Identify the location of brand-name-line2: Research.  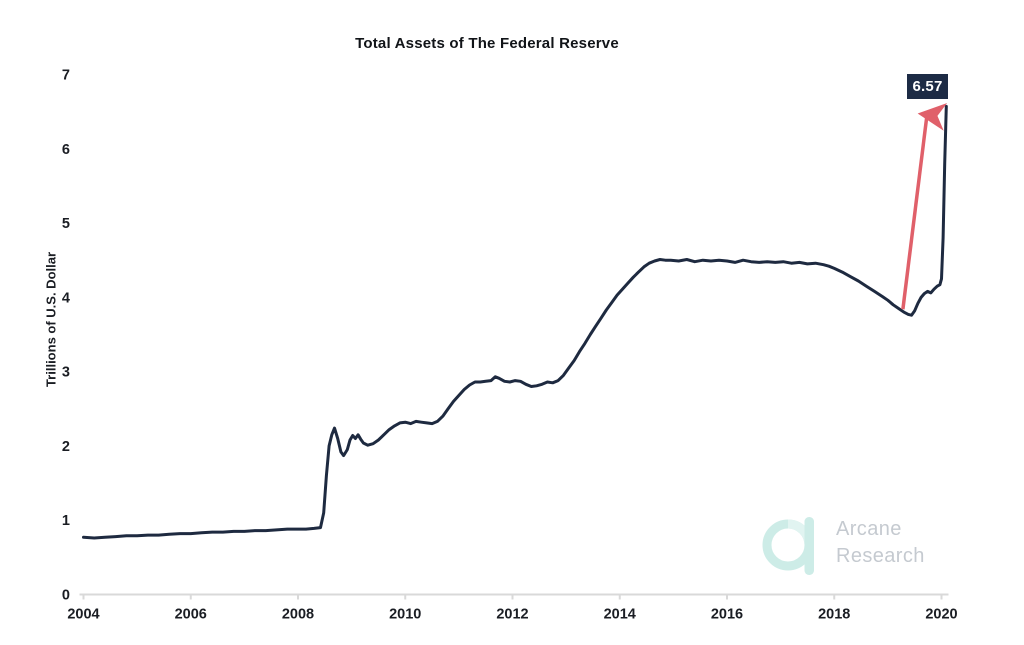
(880, 556).